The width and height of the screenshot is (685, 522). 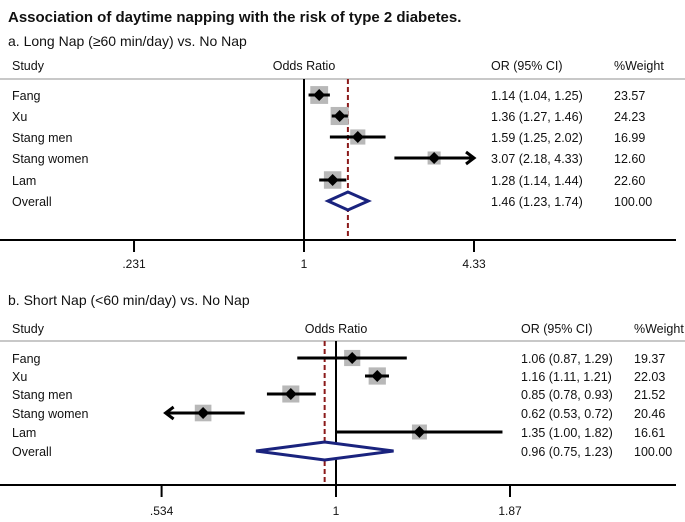 What do you see at coordinates (134, 264) in the screenshot?
I see `x-tick-label: .231` at bounding box center [134, 264].